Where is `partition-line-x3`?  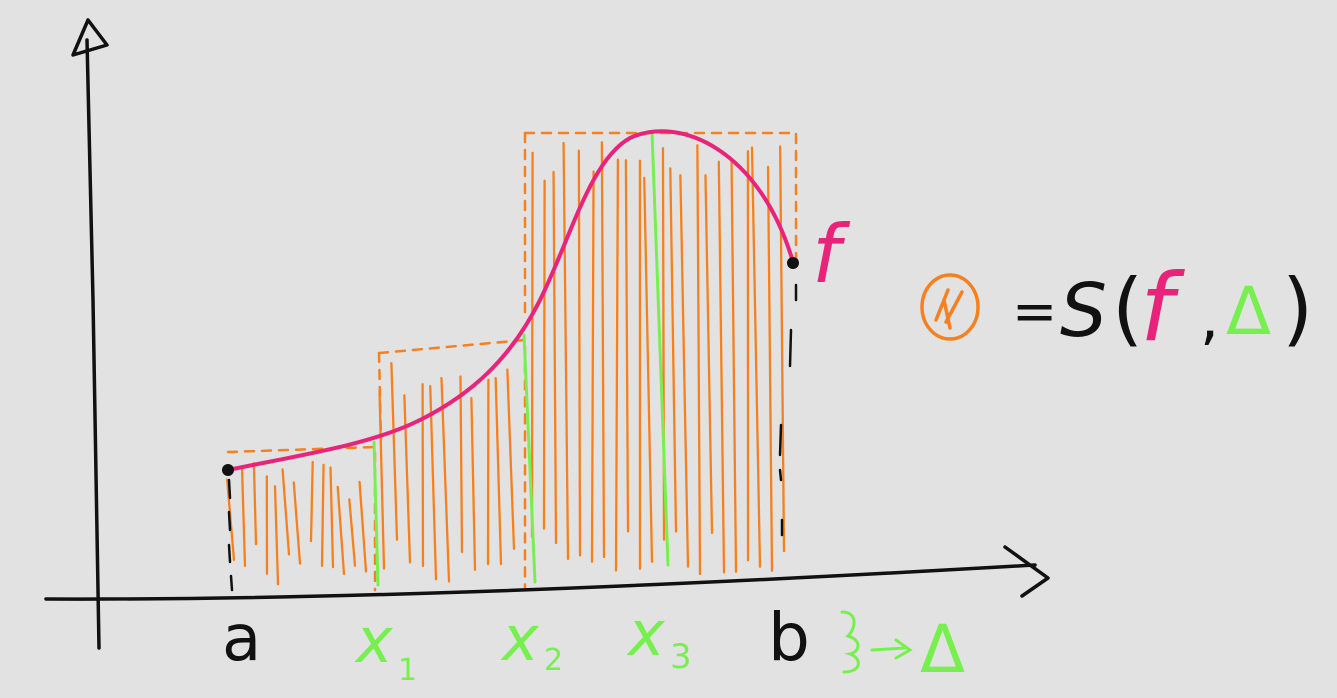 partition-line-x3 is located at coordinates (660, 348).